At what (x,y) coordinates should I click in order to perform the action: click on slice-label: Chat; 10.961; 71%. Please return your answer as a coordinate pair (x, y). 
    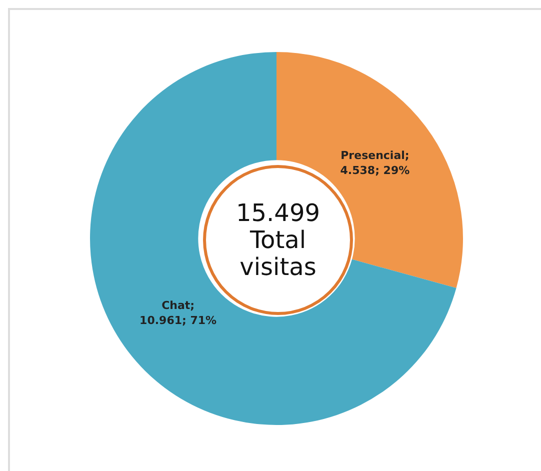
    Looking at the image, I should click on (178, 312).